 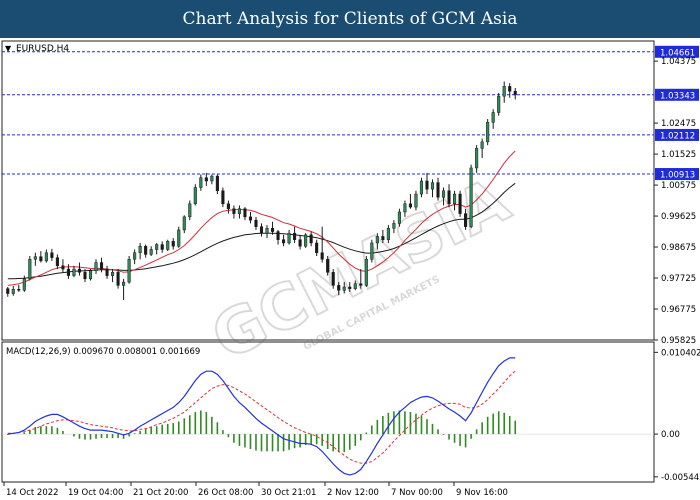 I want to click on banner-title: Chart Analysis for Clients of GCM Asia, so click(x=350, y=19).